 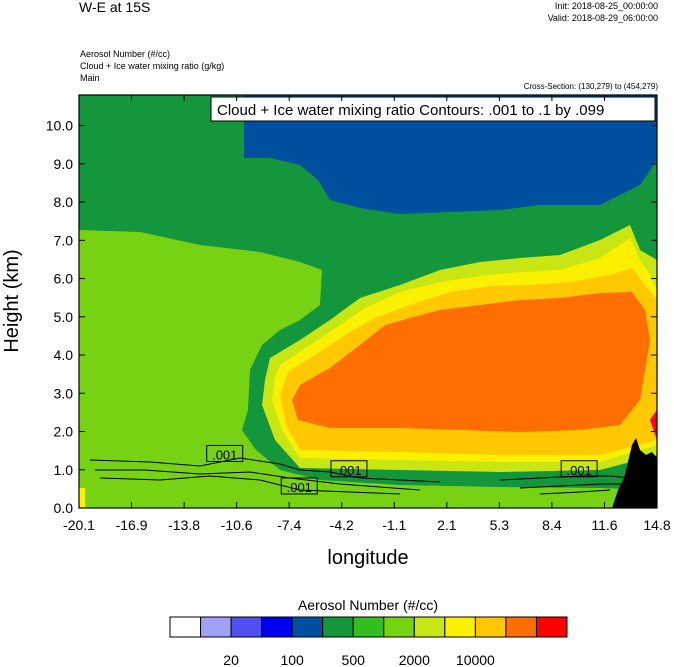 I want to click on y-tick-label: 3.0, so click(x=64, y=393).